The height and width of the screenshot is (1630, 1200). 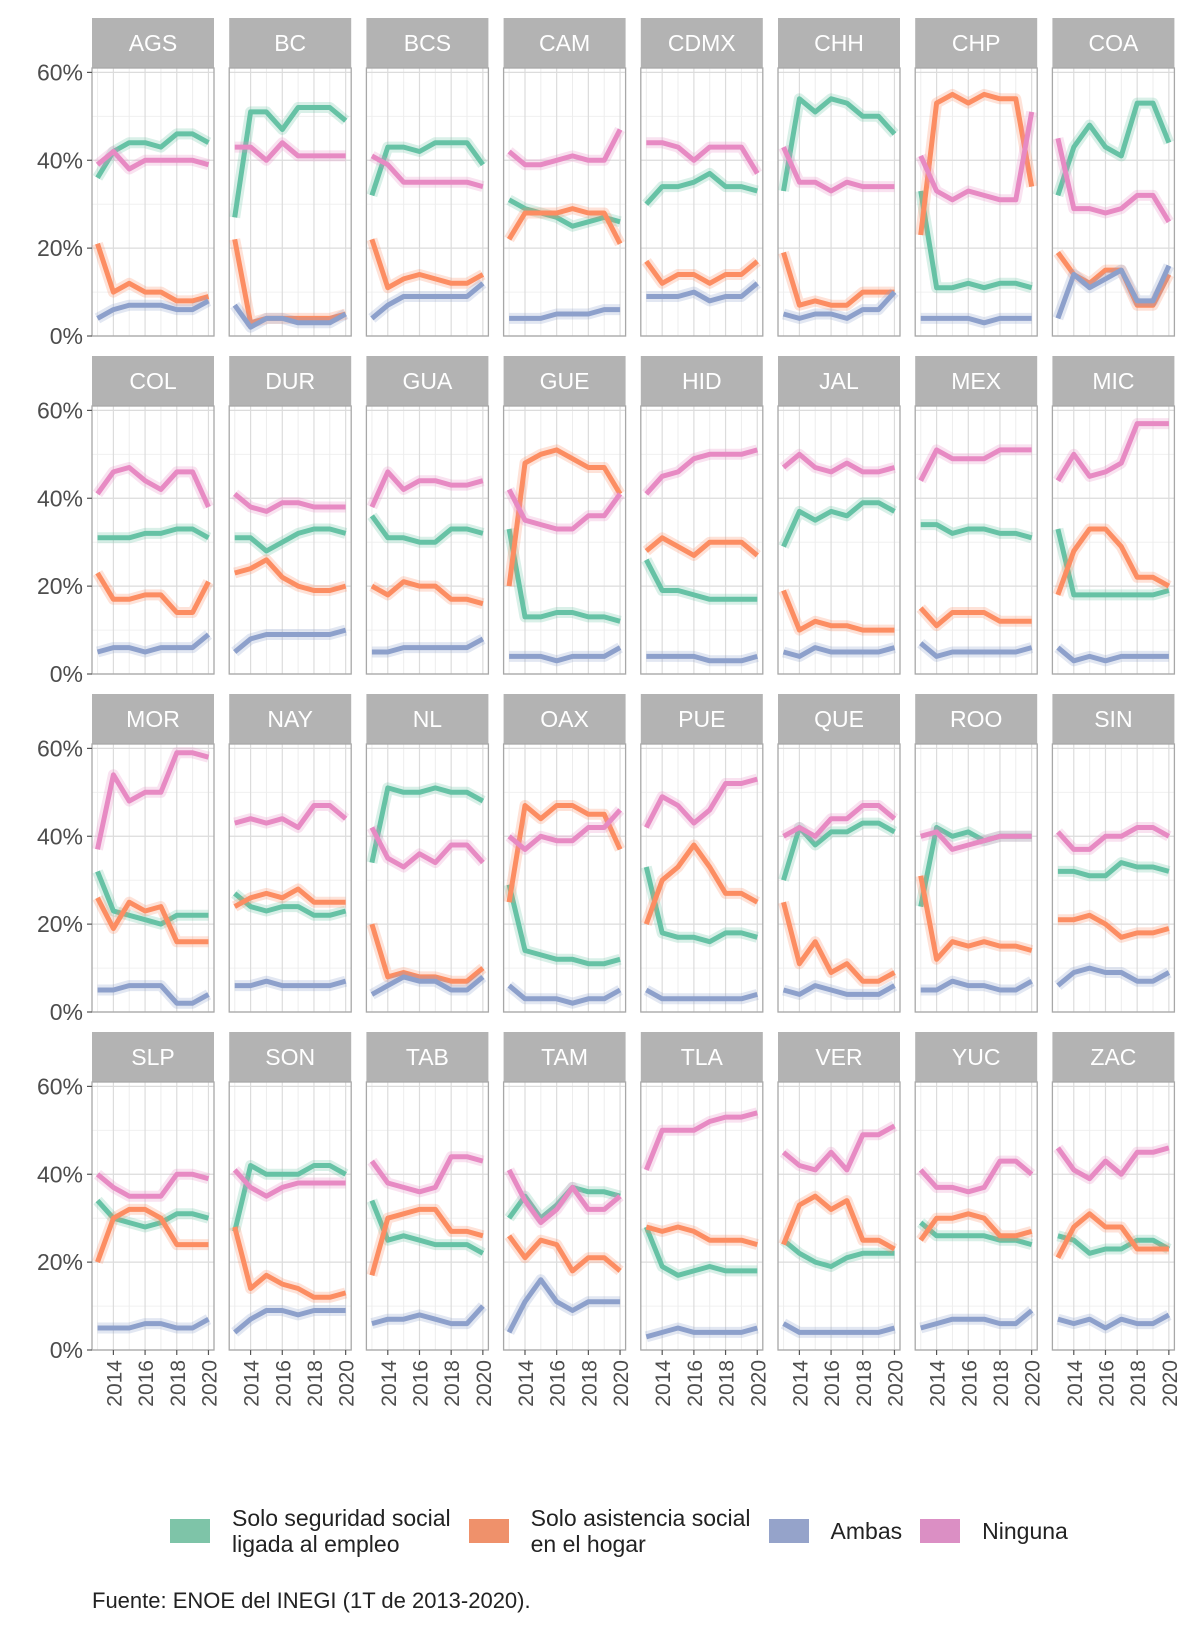 I want to click on facet-label: CAM, so click(x=564, y=43).